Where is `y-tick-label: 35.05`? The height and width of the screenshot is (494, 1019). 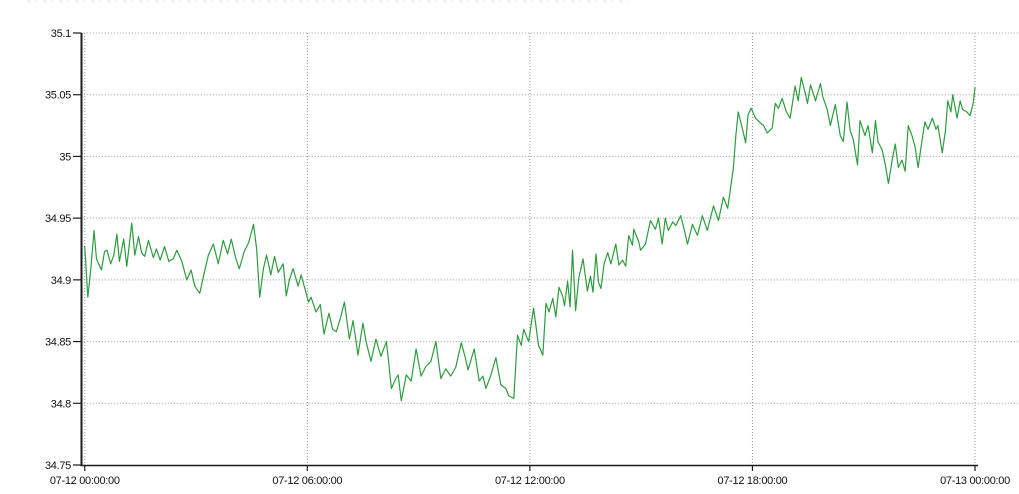
y-tick-label: 35.05 is located at coordinates (58, 96).